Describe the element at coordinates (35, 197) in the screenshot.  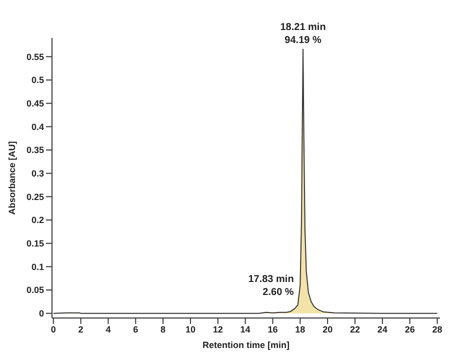
I see `y-tick-label: 0.25` at that location.